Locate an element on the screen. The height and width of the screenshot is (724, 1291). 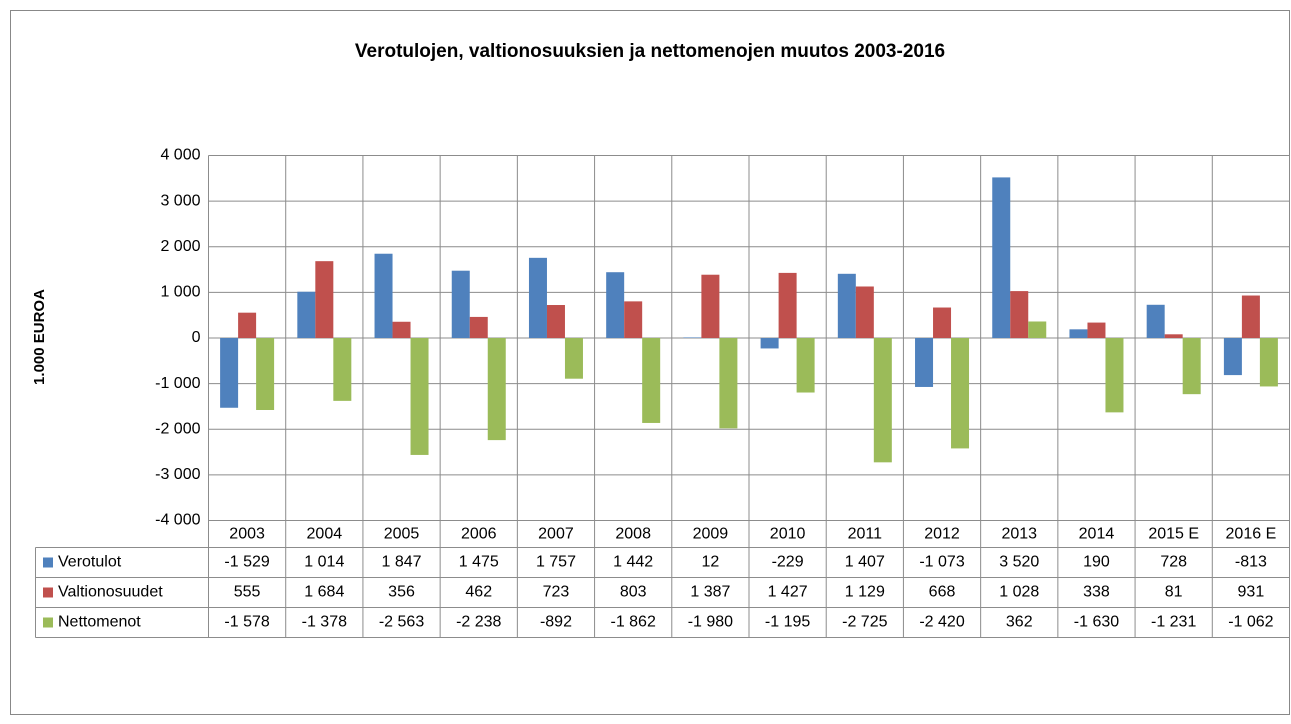
x-tick-label: 2009 is located at coordinates (711, 534).